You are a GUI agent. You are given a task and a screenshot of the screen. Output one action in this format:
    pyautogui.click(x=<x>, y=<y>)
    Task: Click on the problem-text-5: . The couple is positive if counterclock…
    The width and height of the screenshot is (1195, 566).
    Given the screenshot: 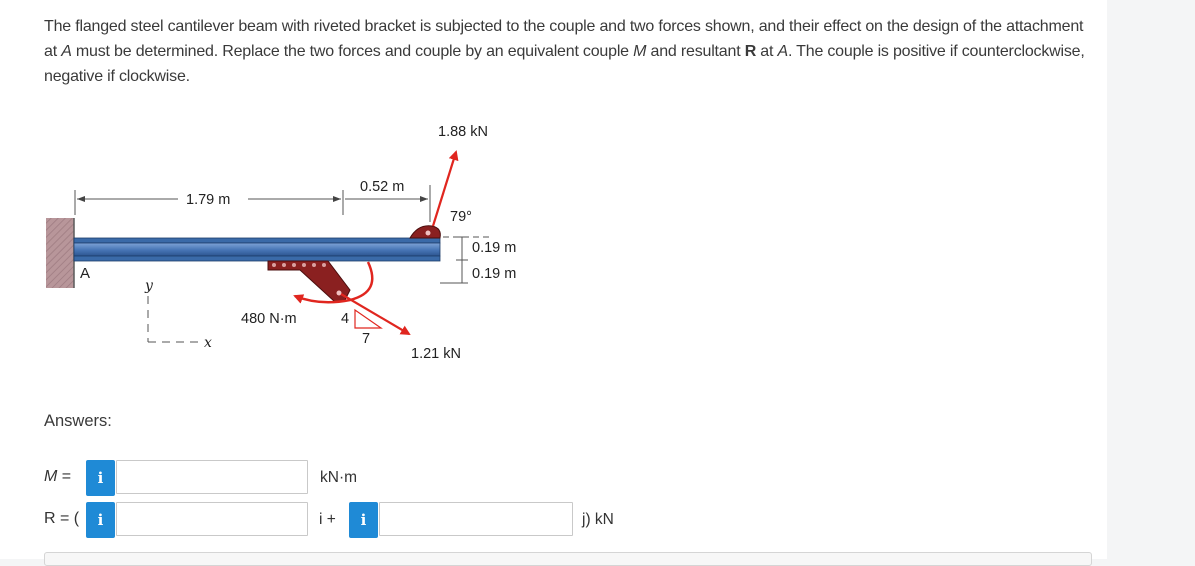 What is the action you would take?
    pyautogui.click(x=564, y=64)
    